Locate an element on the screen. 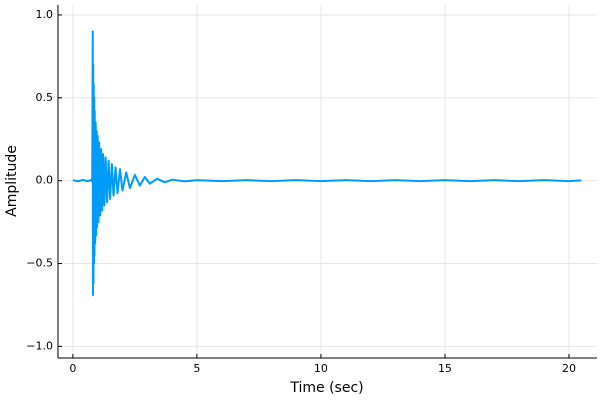 The width and height of the screenshot is (600, 400). x-tick-label: 0 is located at coordinates (72, 368).